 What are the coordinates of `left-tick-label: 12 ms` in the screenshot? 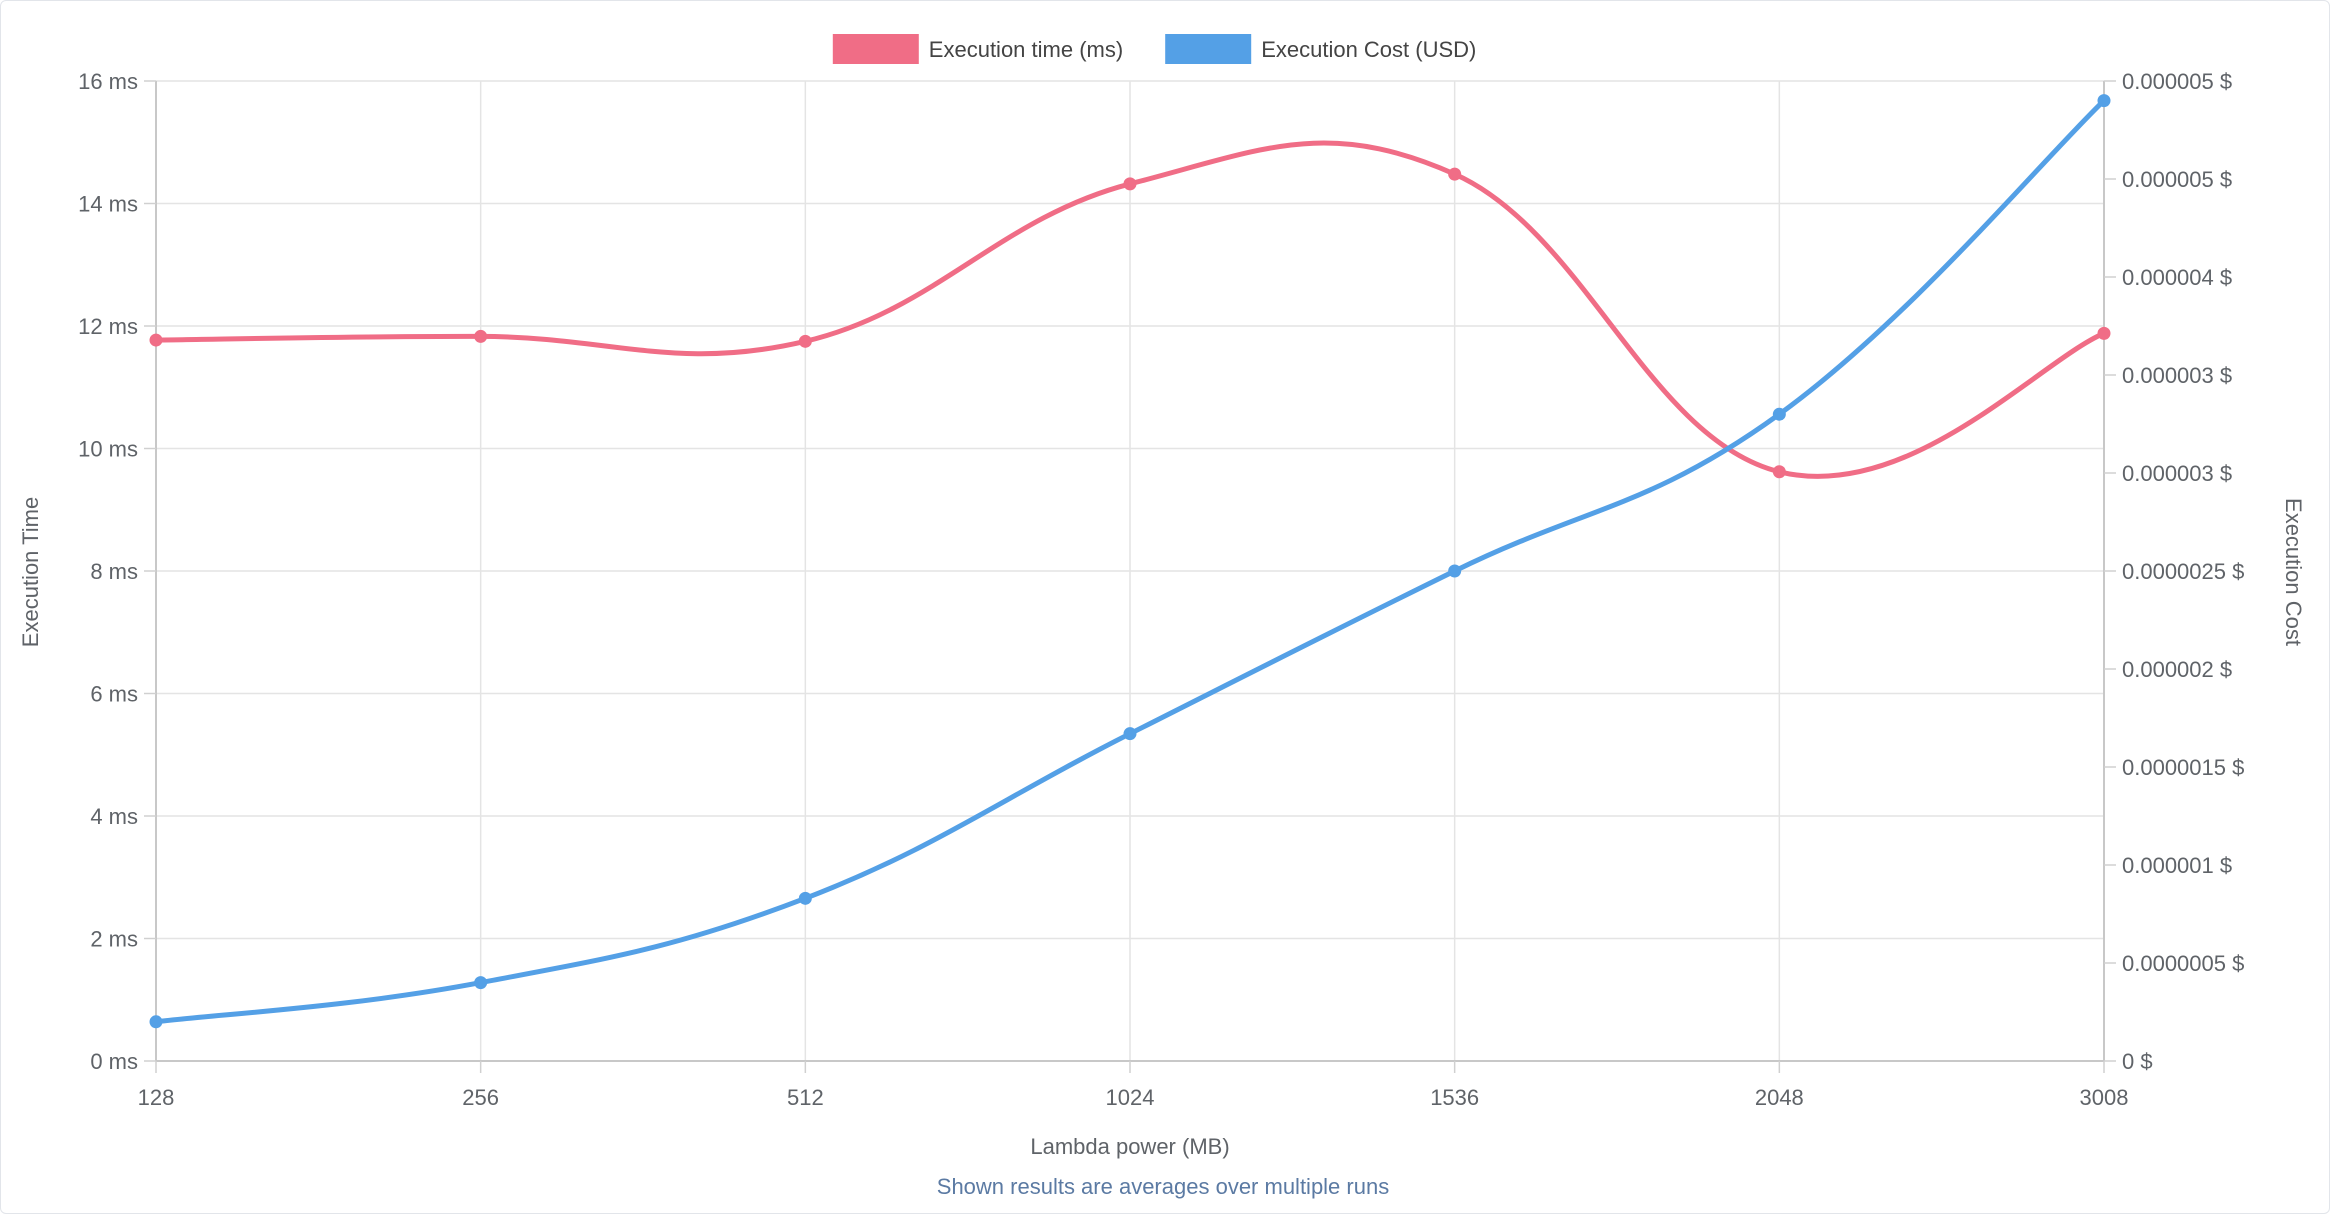 It's located at (108, 326).